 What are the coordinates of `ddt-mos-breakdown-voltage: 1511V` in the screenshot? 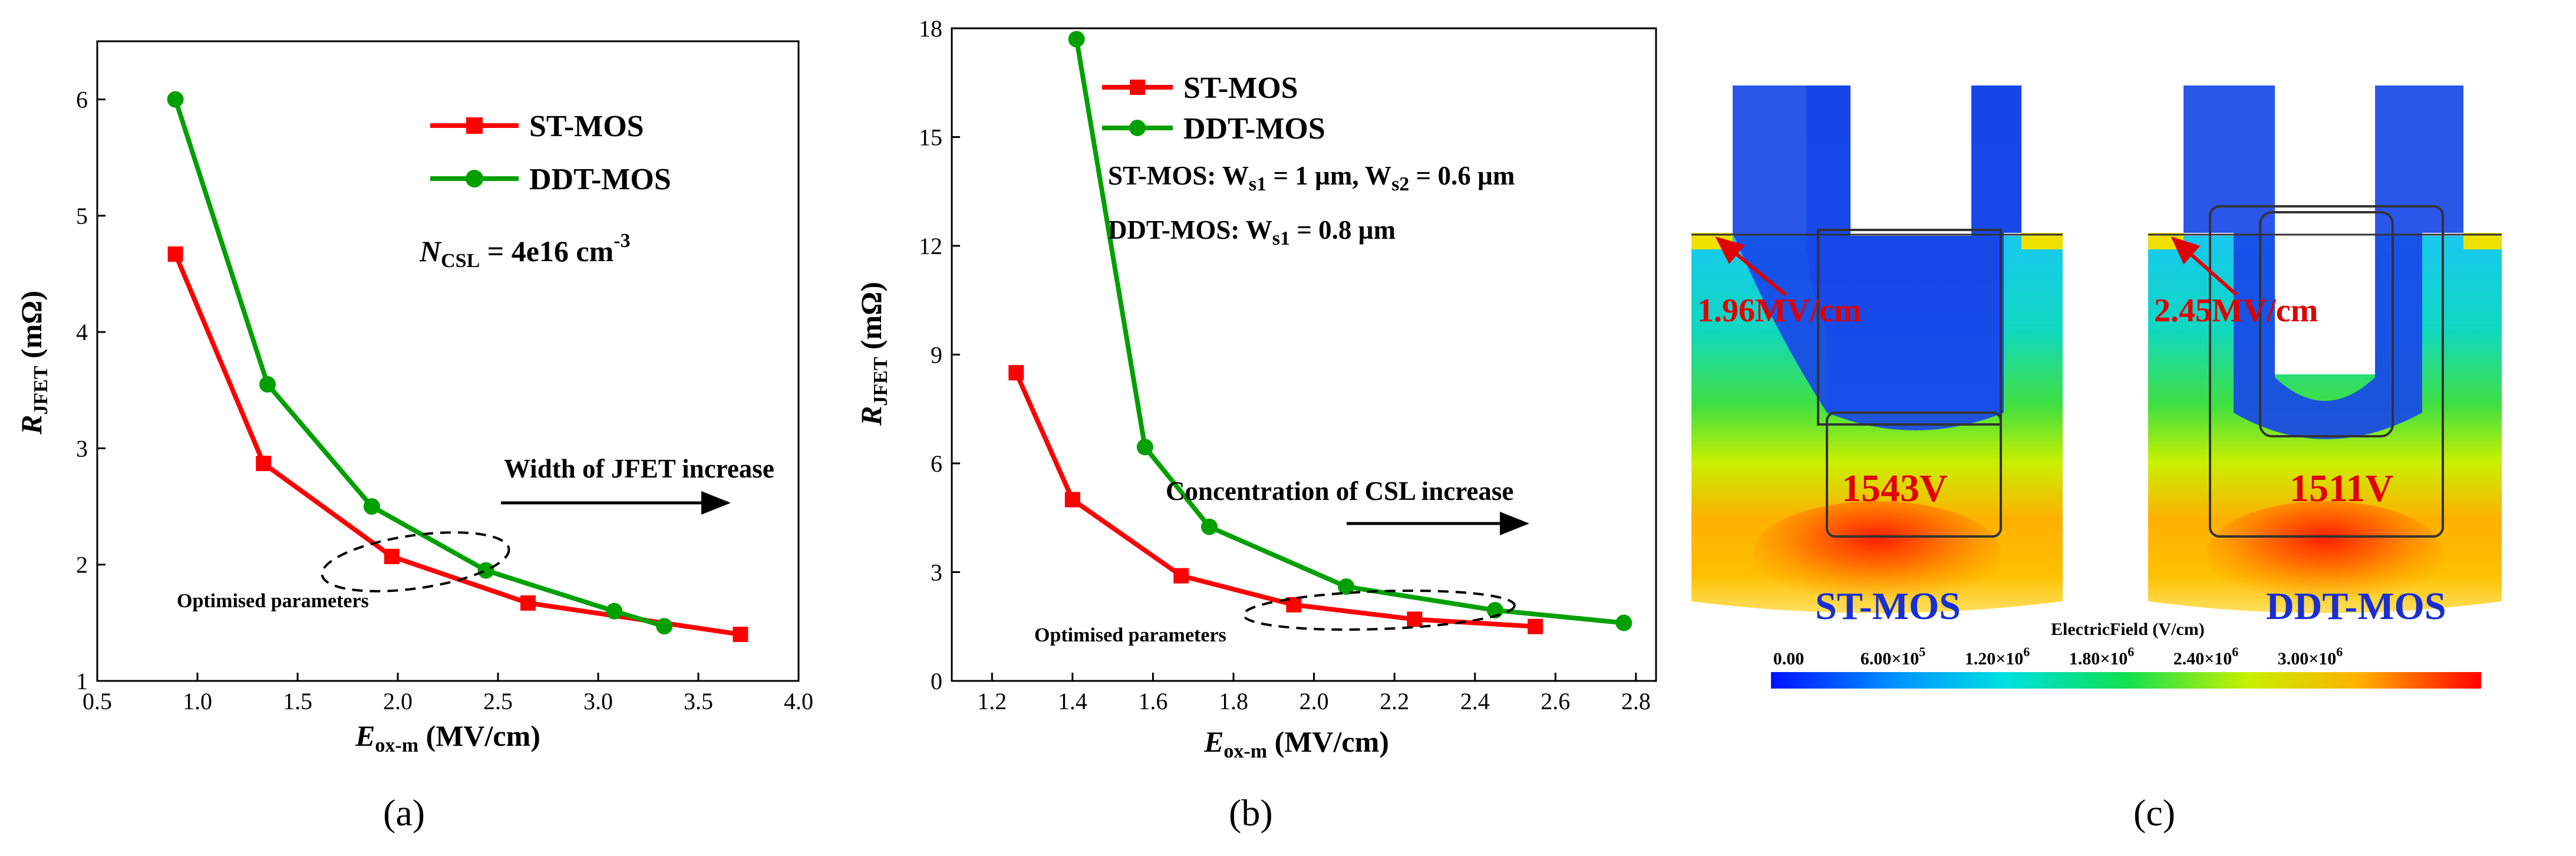 It's located at (2341, 488).